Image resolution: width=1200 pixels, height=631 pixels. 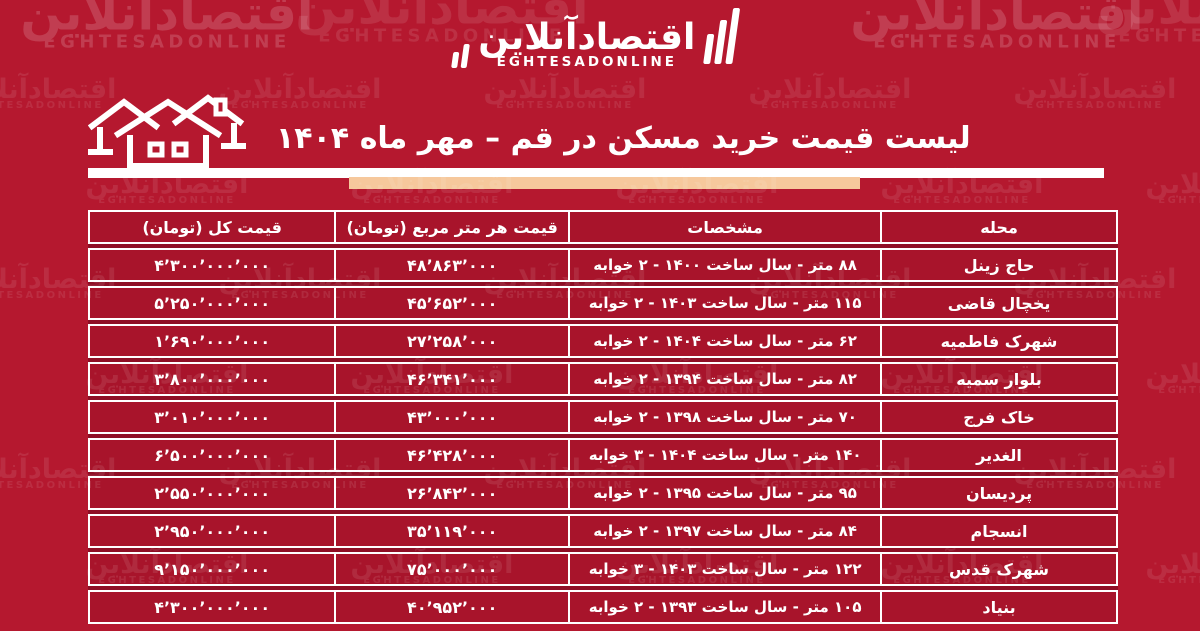 What do you see at coordinates (998, 607) in the screenshot?
I see `cell-neighborhood: بنیاد` at bounding box center [998, 607].